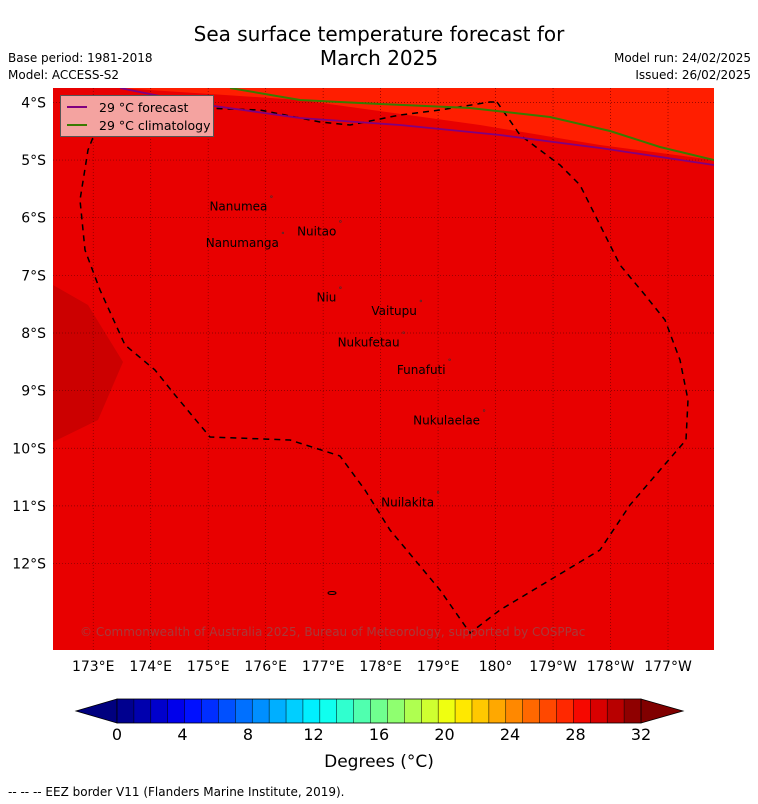 The width and height of the screenshot is (758, 804). I want to click on colorbar-tick-label: 12, so click(313, 734).